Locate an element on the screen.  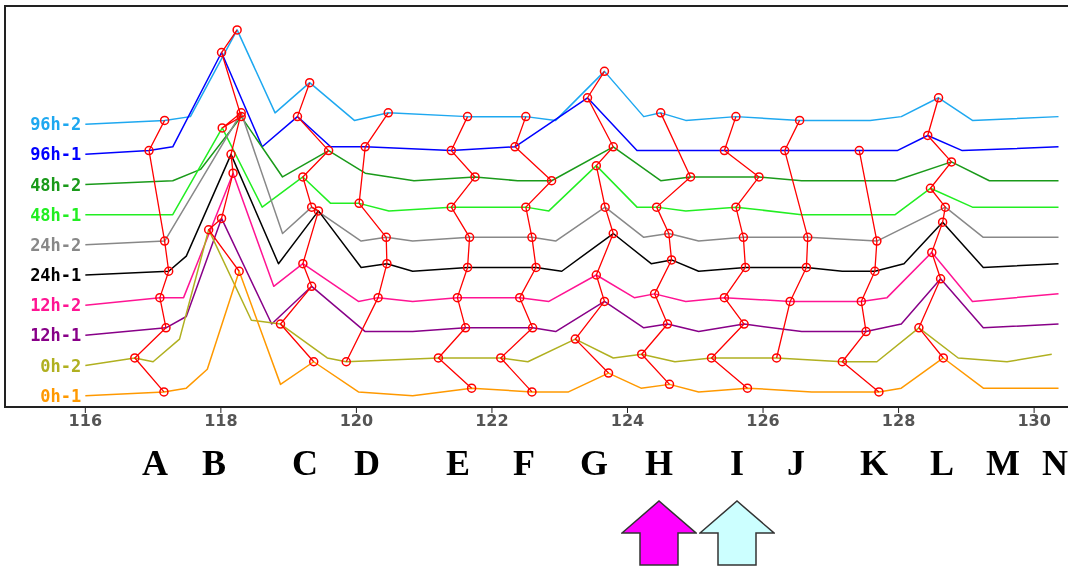
series-label: 48h-1 is located at coordinates (56, 214).